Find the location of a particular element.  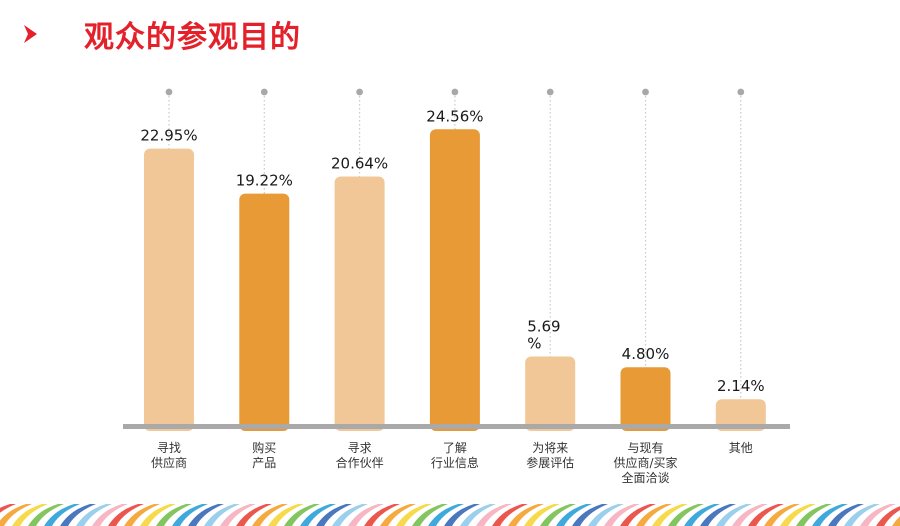

decorative-stripe-band is located at coordinates (450, 515).